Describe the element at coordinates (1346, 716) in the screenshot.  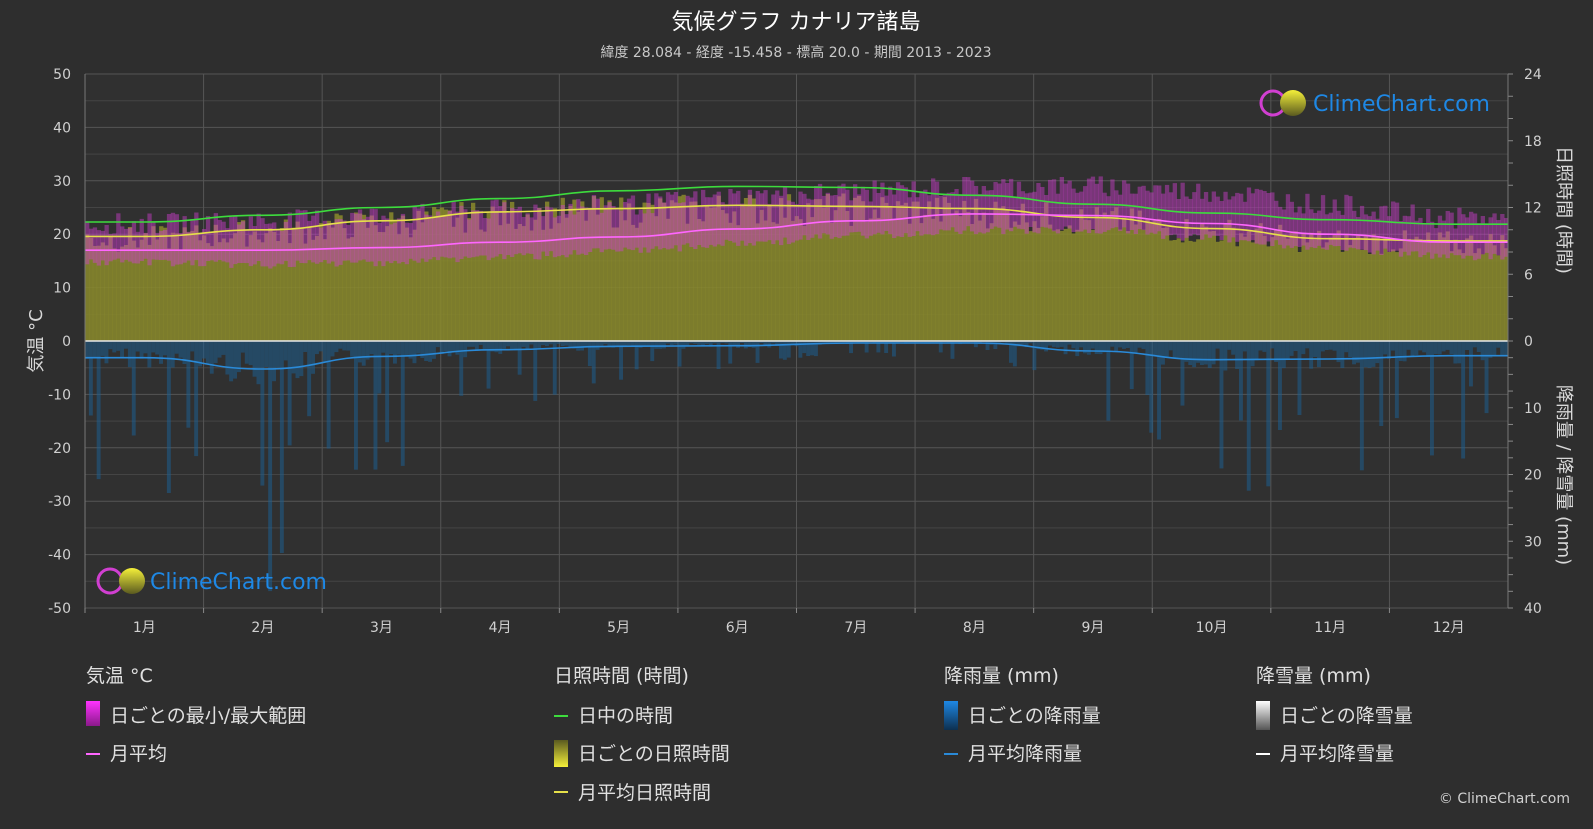
I see `legend-item-snow: 日ごとの降雪量` at that location.